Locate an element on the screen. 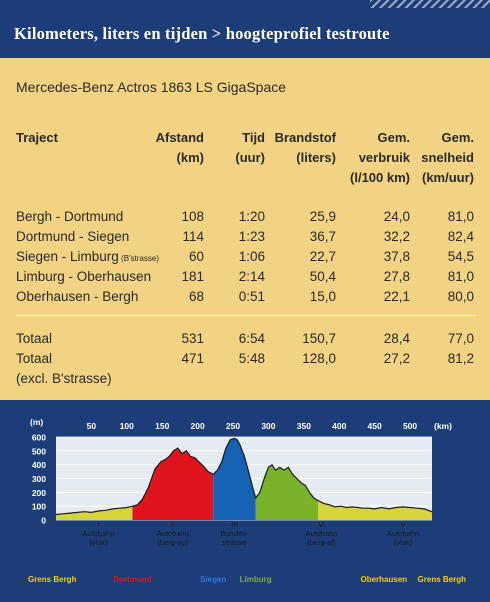  x-tick-label: 450 is located at coordinates (375, 426).